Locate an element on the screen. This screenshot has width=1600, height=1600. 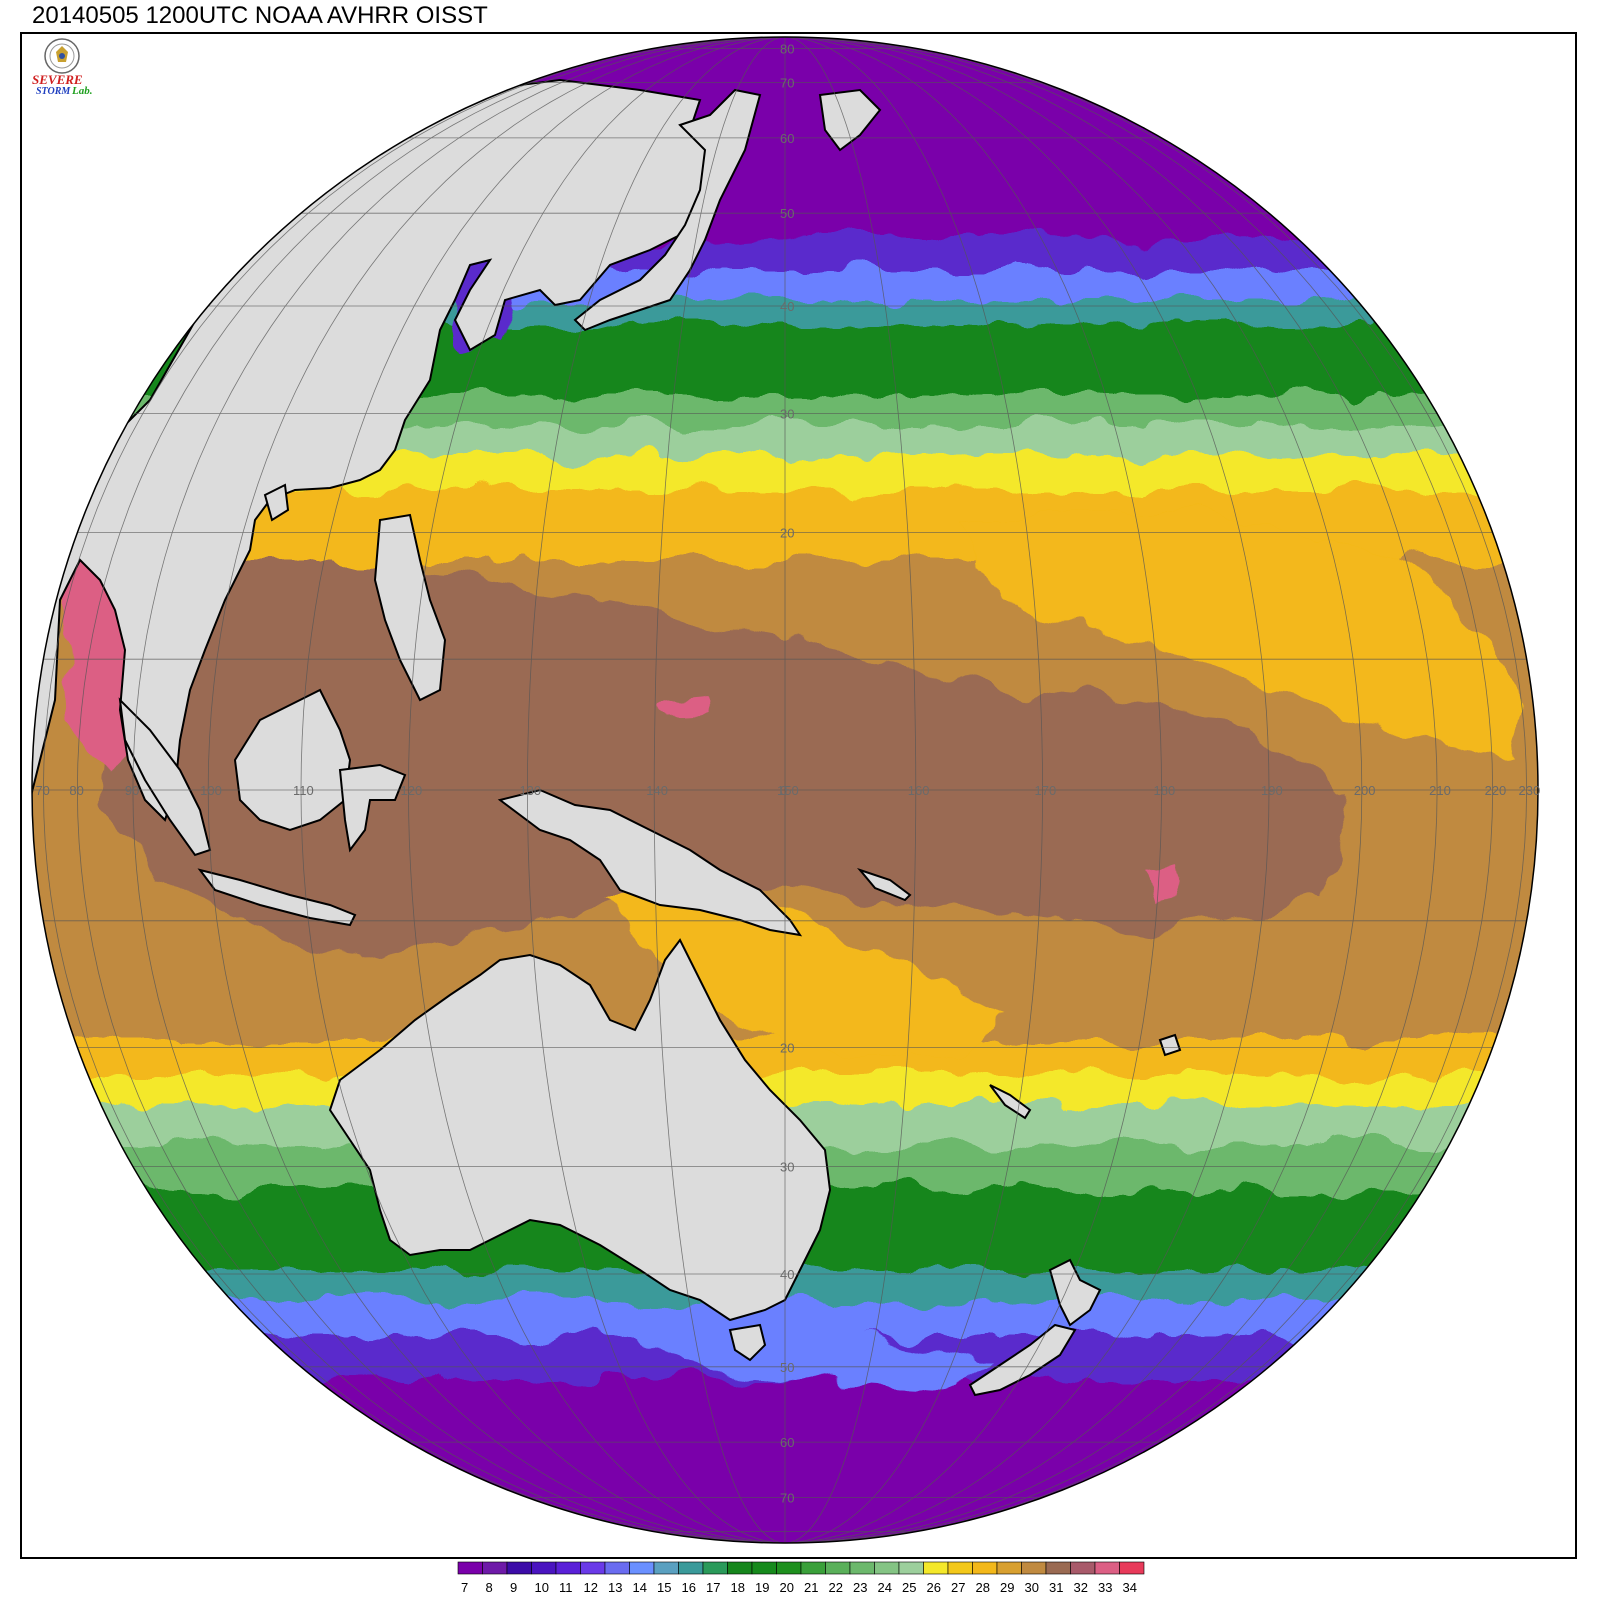
colorbar-label: 19 is located at coordinates (762, 1587).